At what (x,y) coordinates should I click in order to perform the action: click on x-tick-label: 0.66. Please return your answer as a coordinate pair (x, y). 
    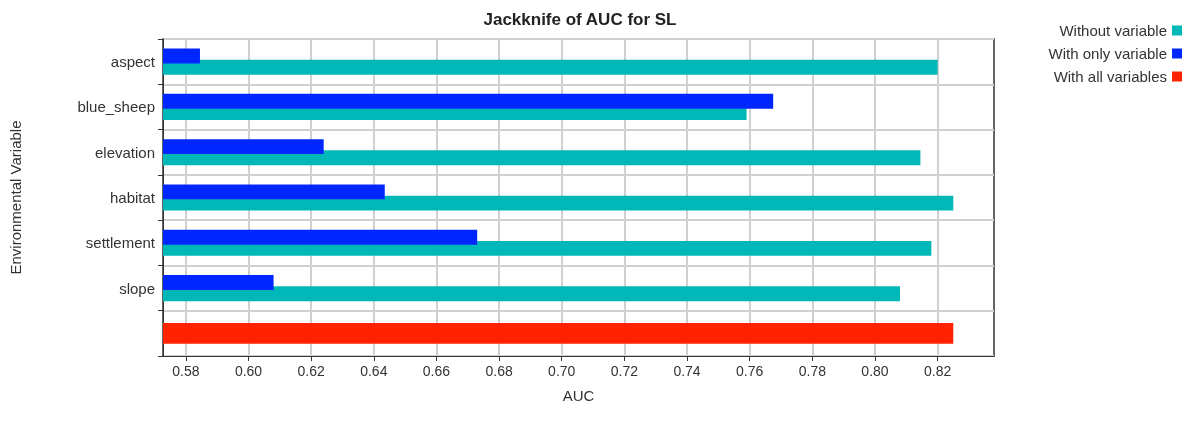
    Looking at the image, I should click on (436, 371).